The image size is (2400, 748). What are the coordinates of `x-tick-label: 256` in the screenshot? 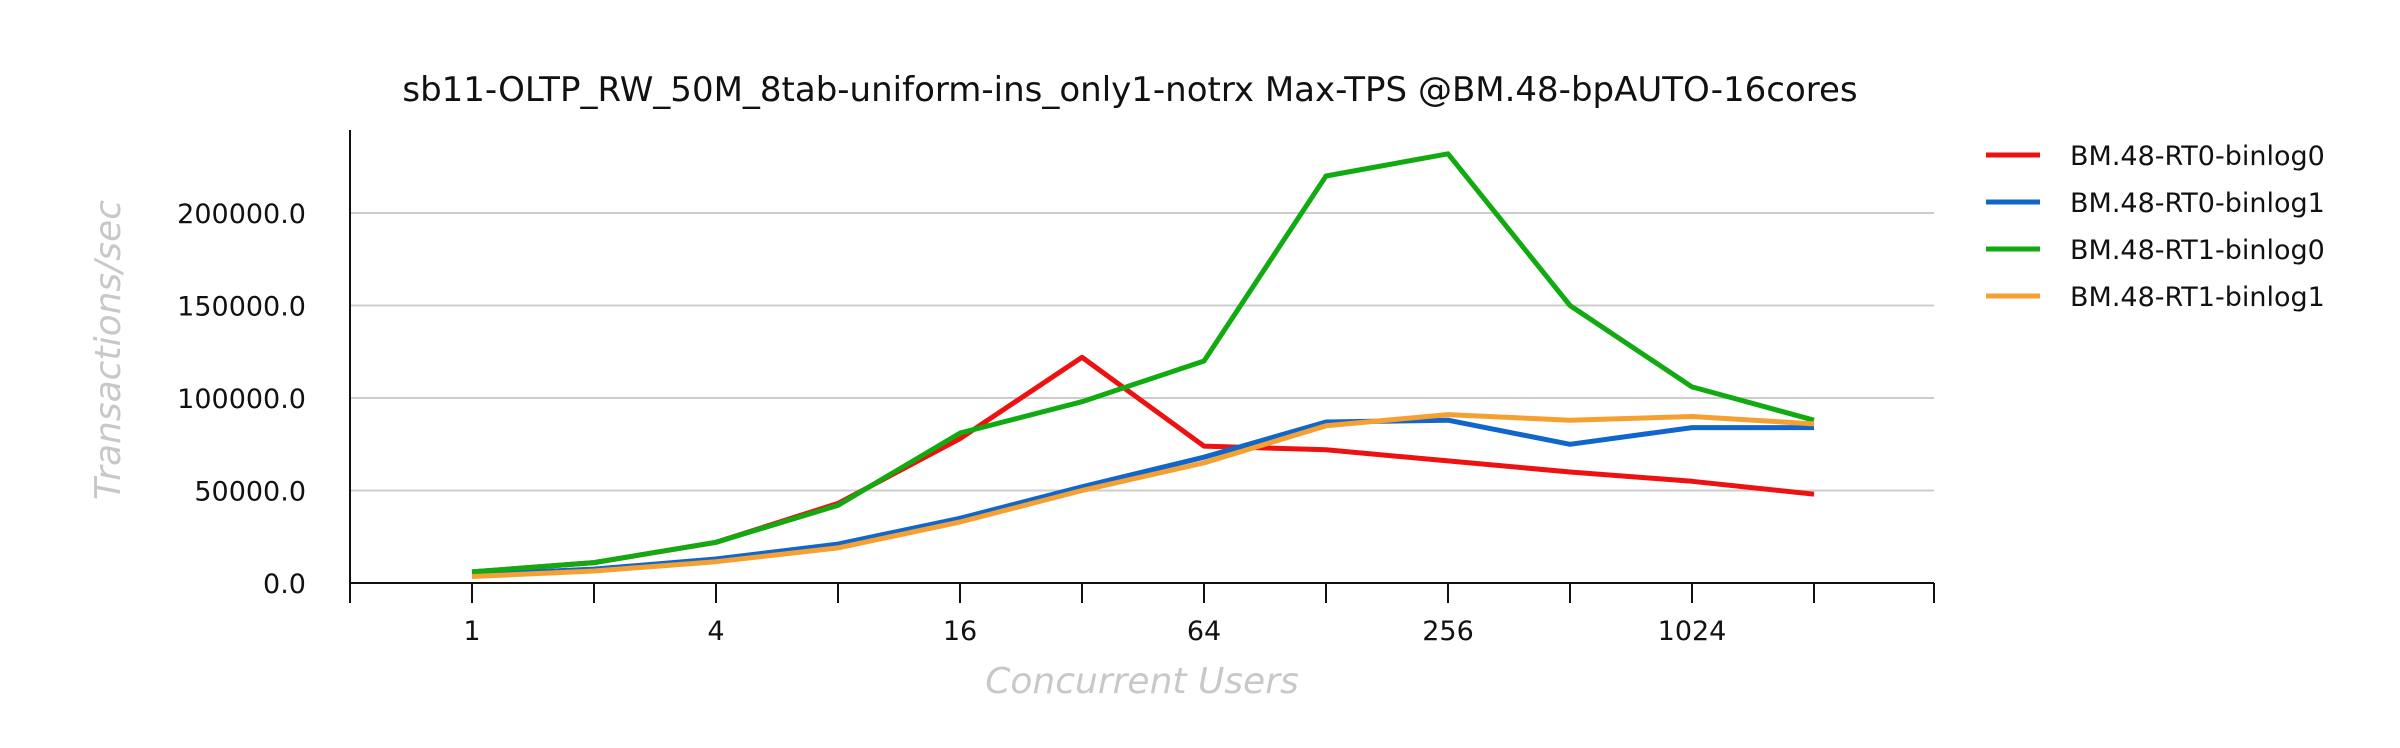 It's located at (1448, 631).